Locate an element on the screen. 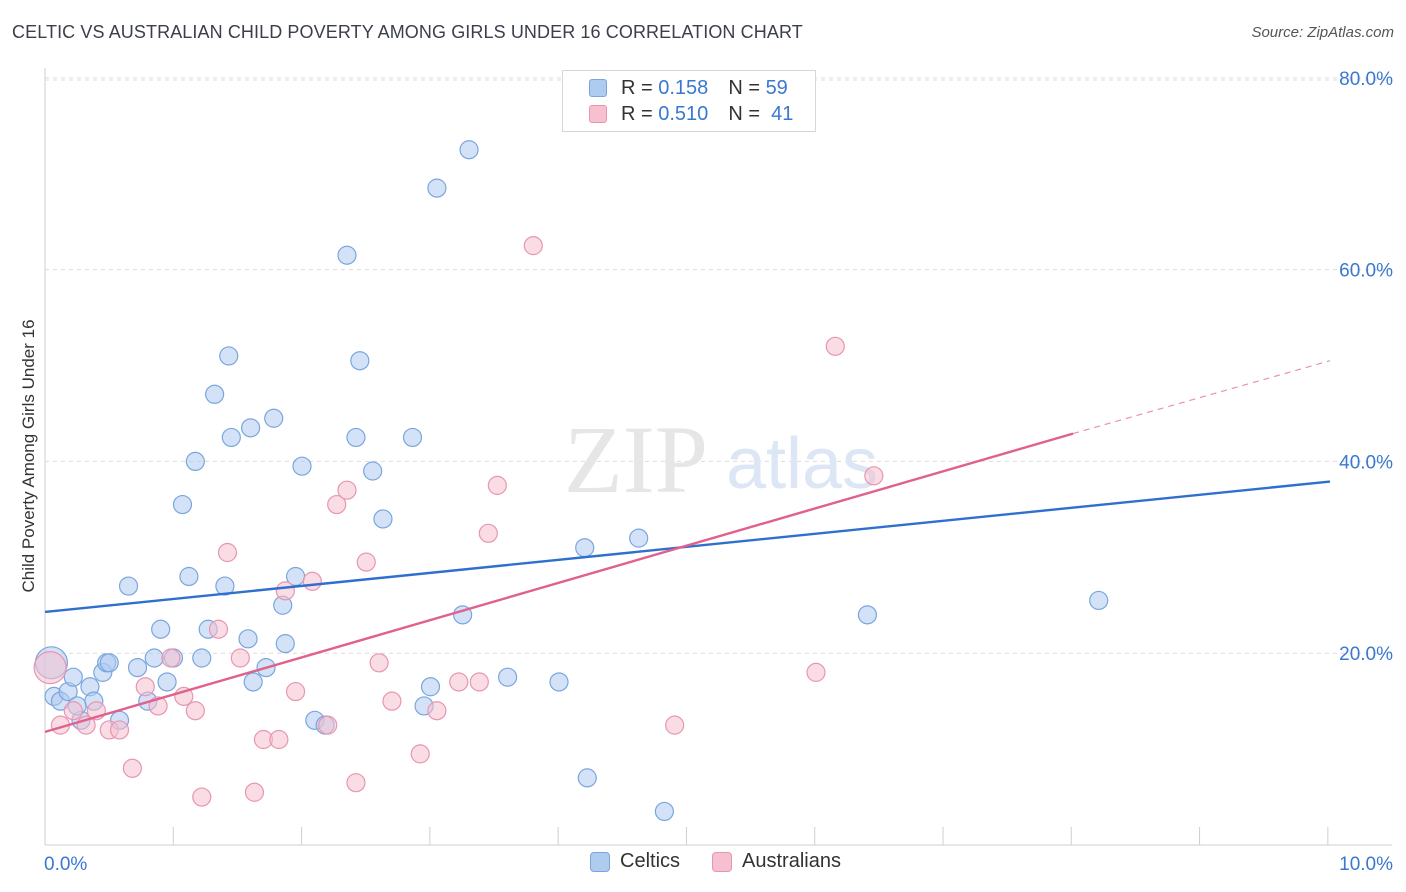 The width and height of the screenshot is (1406, 892). celtics-n-label: N = is located at coordinates (744, 87).